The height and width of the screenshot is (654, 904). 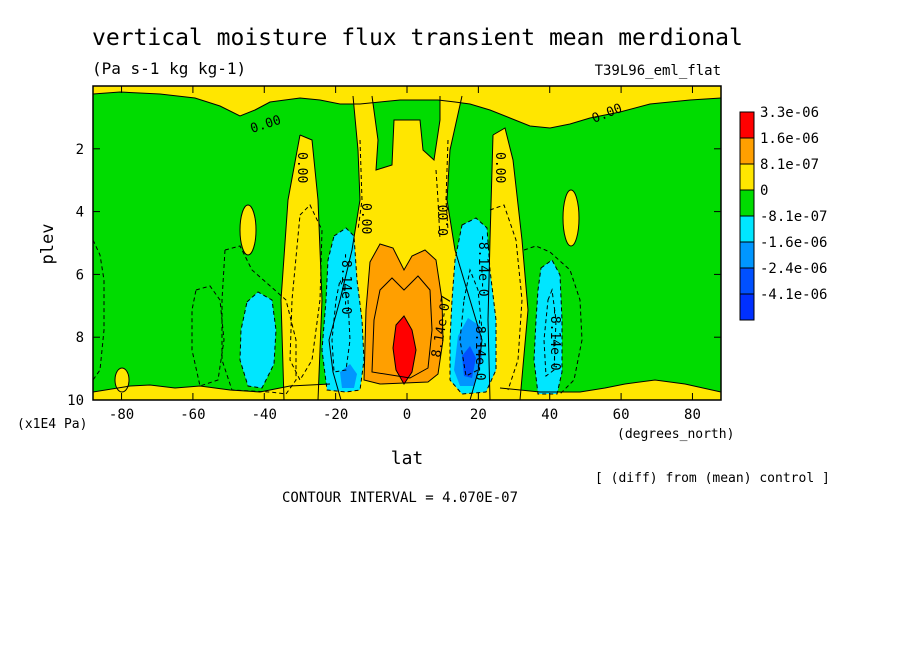 I want to click on legend-label: -2.4e-06, so click(x=793, y=269).